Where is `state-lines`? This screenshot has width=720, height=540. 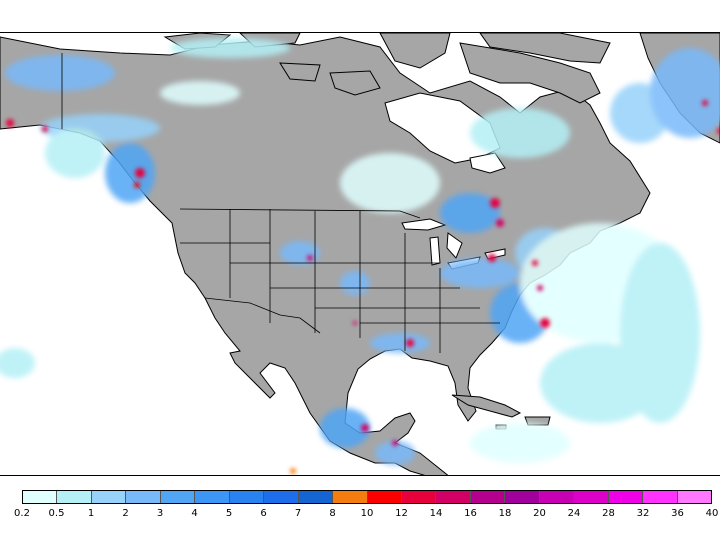 state-lines is located at coordinates (340, 281).